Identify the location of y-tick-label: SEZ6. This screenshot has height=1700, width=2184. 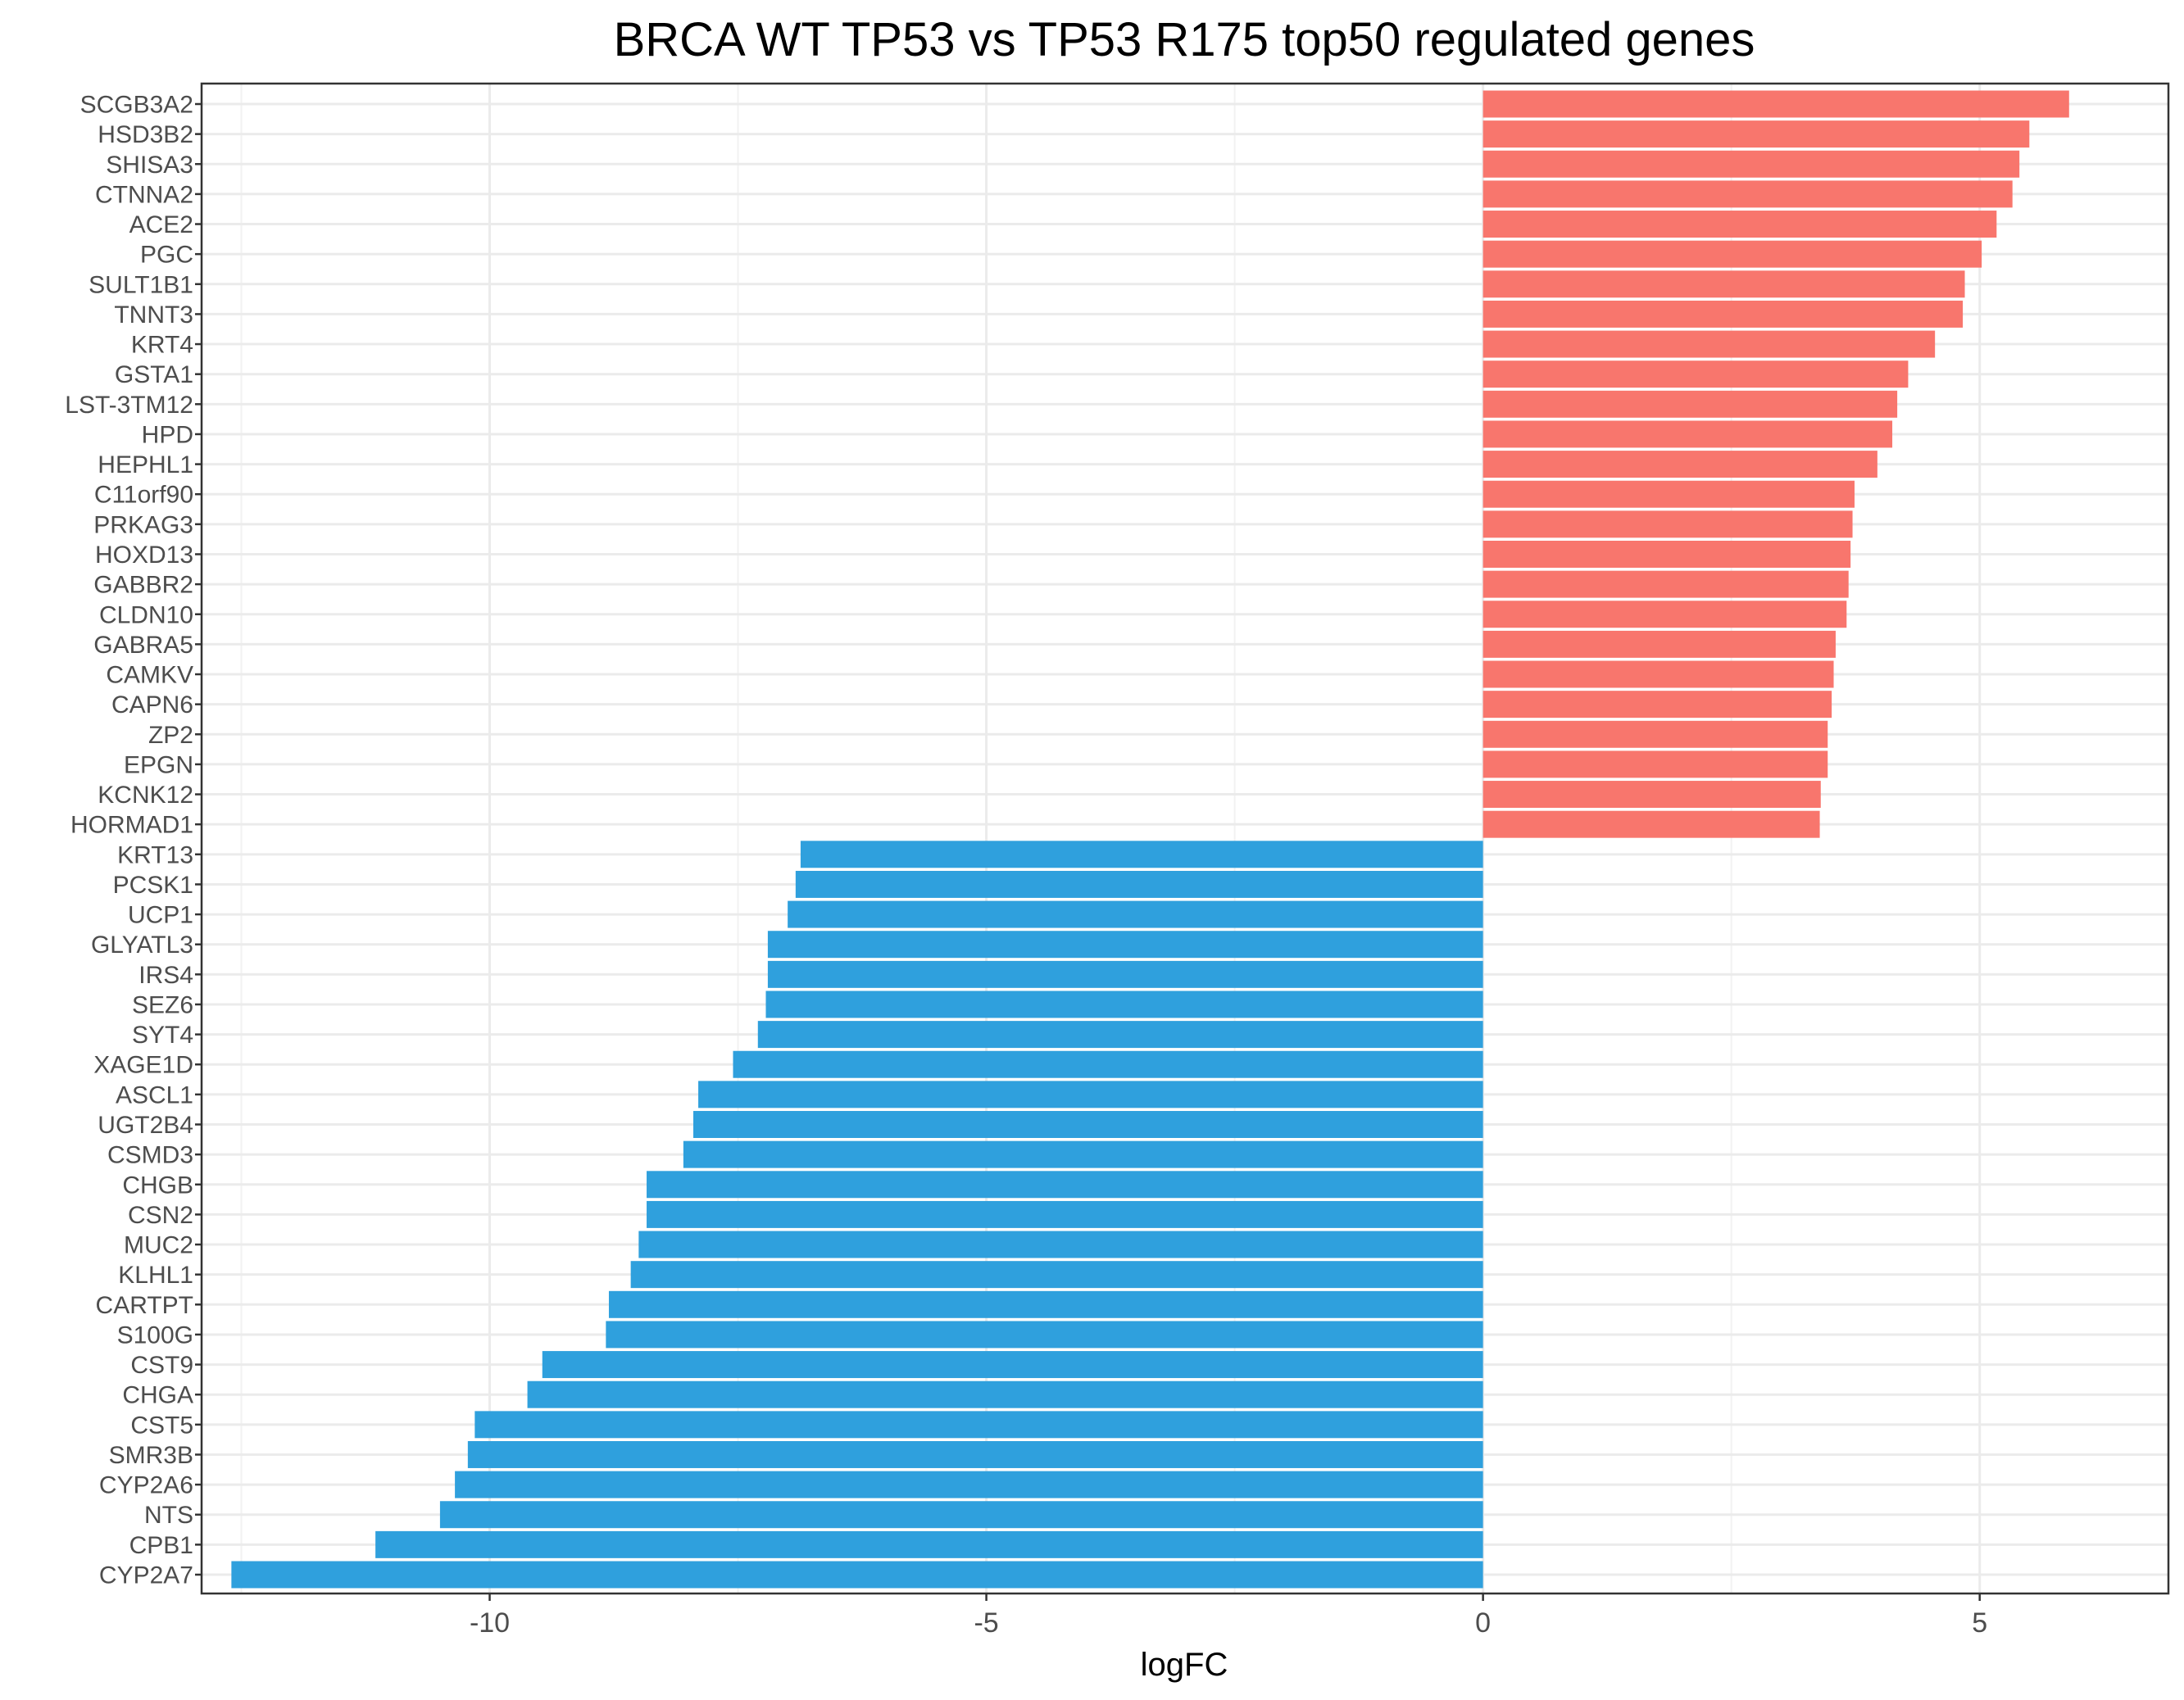
(162, 1004).